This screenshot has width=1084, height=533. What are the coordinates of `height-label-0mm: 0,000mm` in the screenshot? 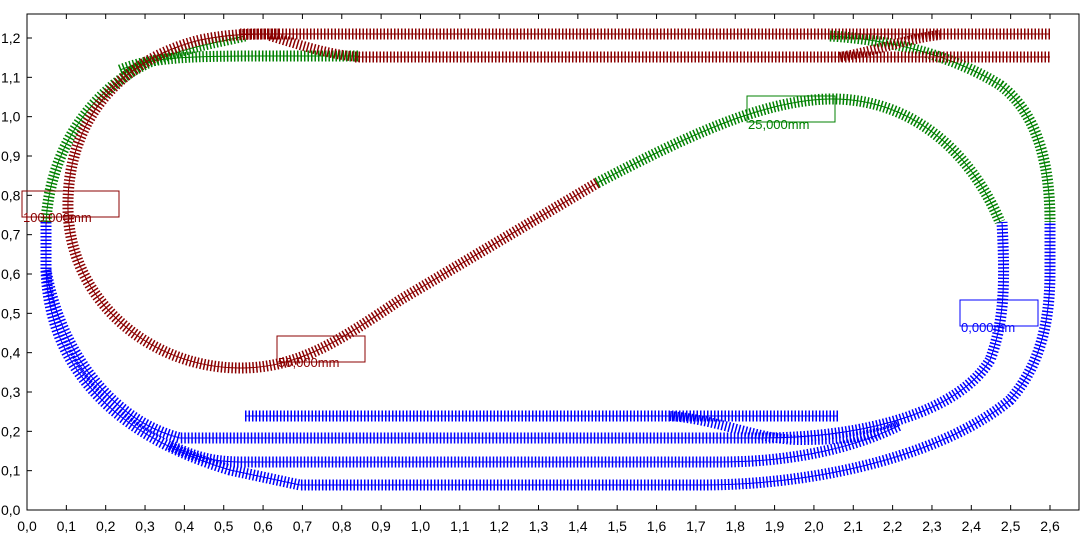 It's located at (999, 317).